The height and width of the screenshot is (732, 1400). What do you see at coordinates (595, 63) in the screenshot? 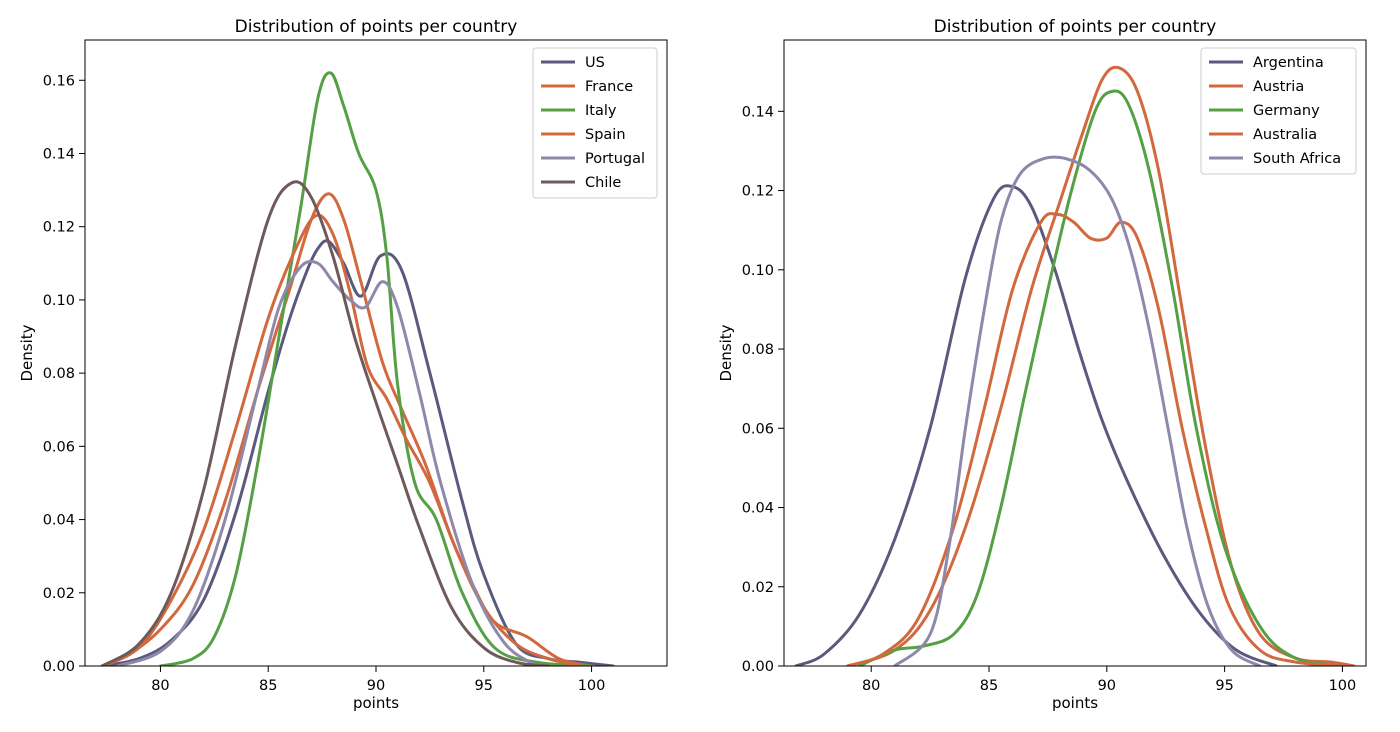
I see `legend-label: US` at bounding box center [595, 63].